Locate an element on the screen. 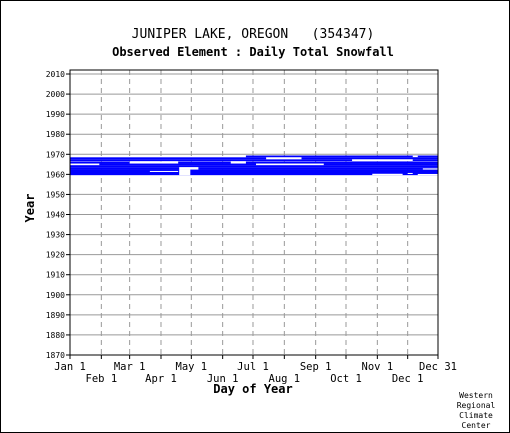  x-axis-label: Day of Year is located at coordinates (252, 389).